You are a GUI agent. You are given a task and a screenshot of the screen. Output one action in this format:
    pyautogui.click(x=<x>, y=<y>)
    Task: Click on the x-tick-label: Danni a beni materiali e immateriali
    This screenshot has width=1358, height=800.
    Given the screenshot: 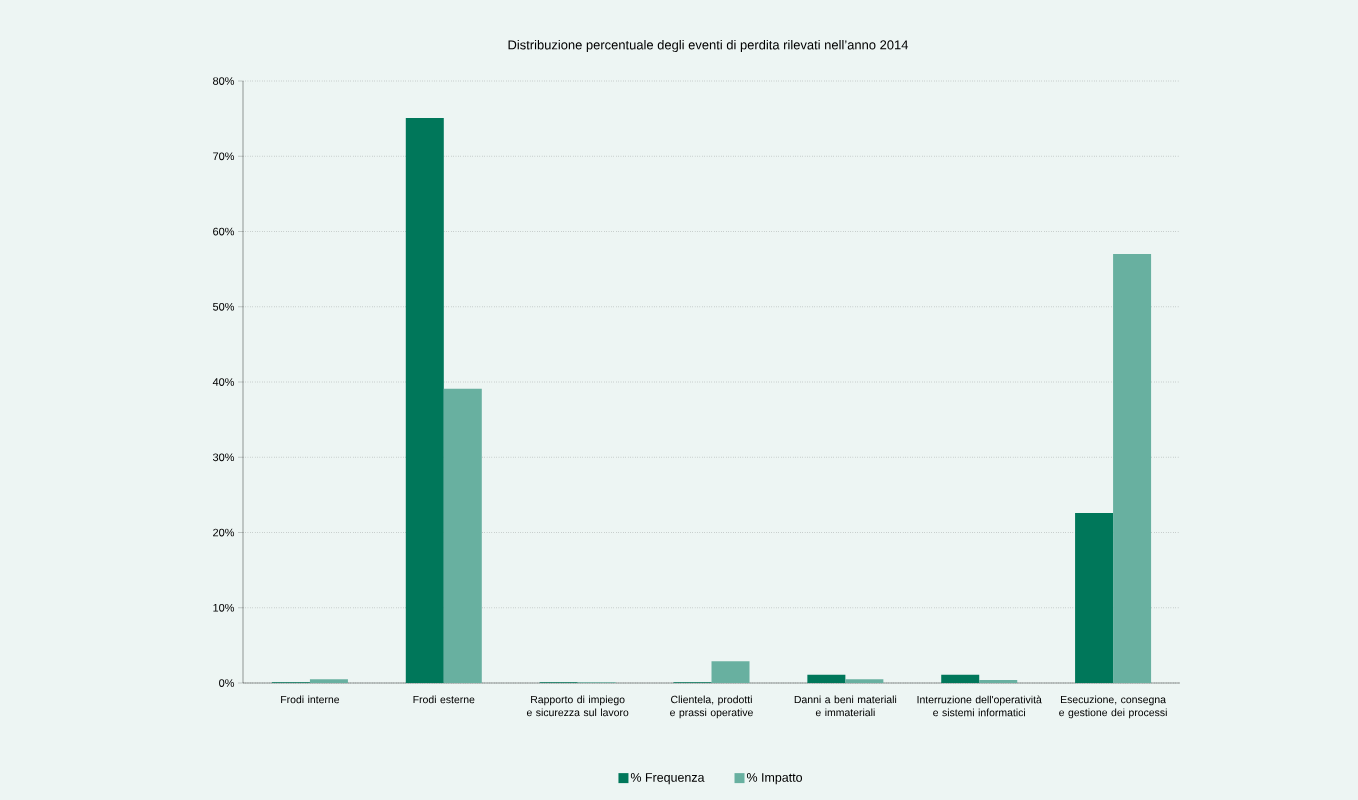 What is the action you would take?
    pyautogui.click(x=845, y=706)
    